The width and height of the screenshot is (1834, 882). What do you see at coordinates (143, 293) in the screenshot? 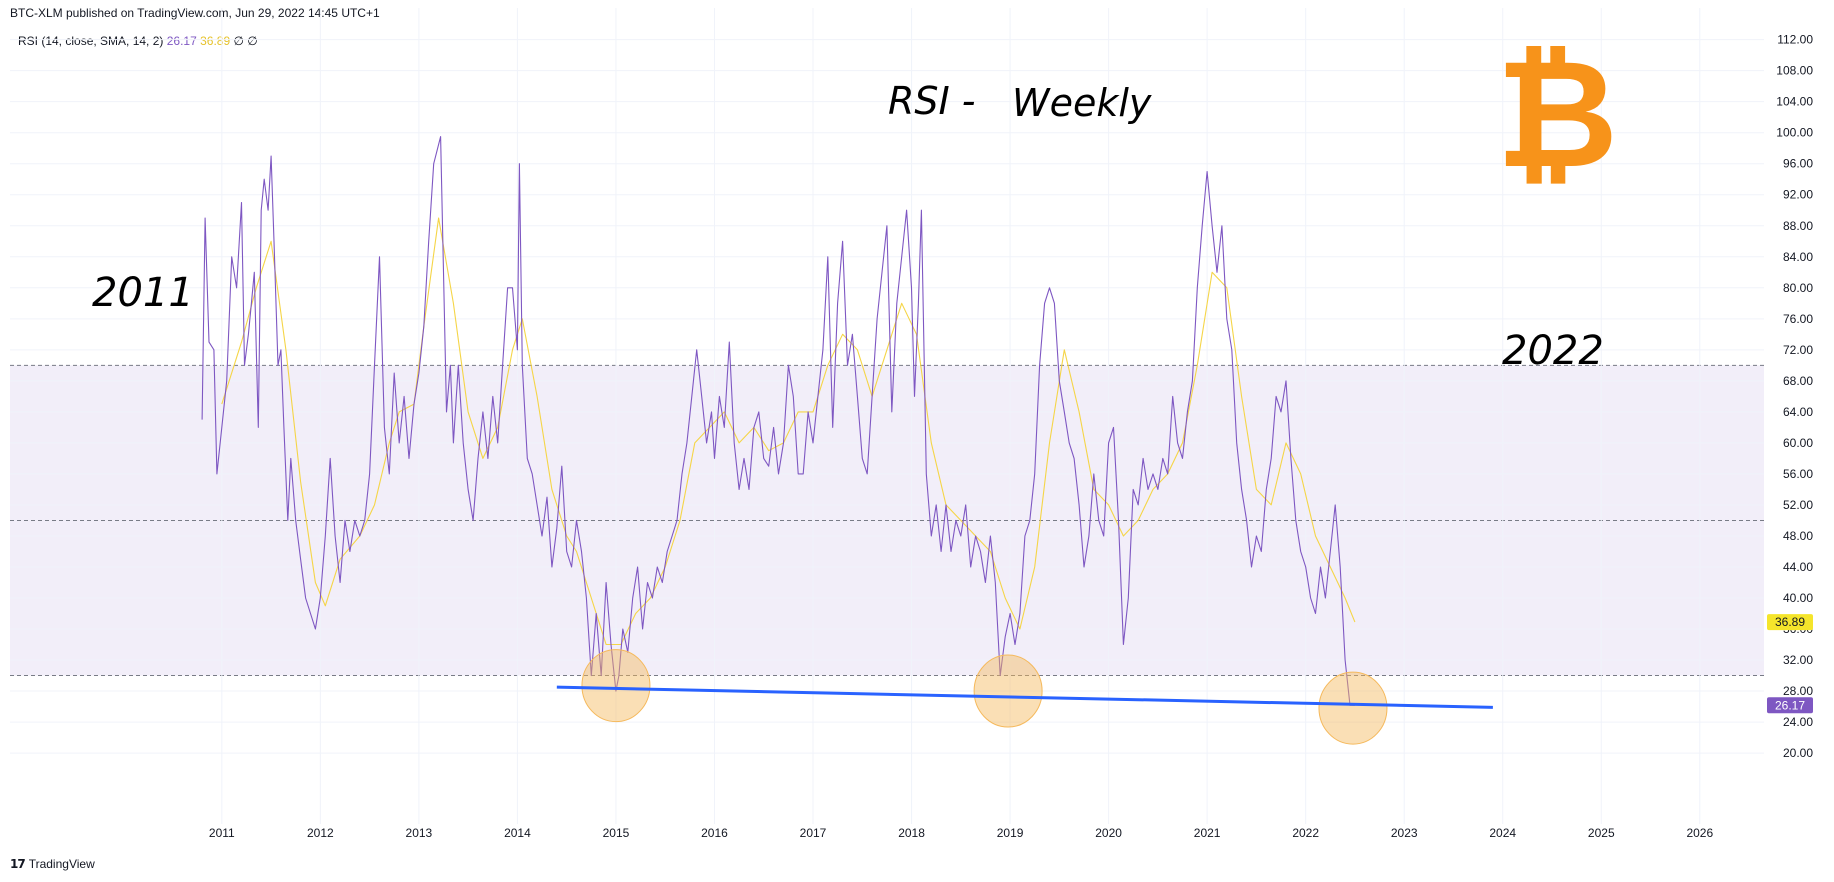
I see `annotation-year-left: 2011` at bounding box center [143, 293].